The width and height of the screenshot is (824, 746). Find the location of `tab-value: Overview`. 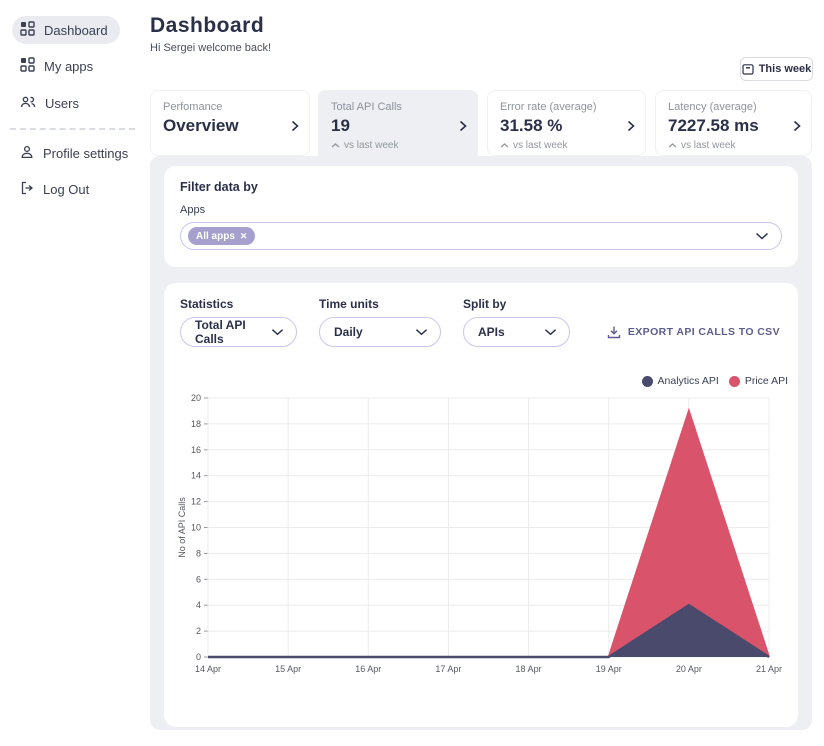

tab-value: Overview is located at coordinates (201, 125).